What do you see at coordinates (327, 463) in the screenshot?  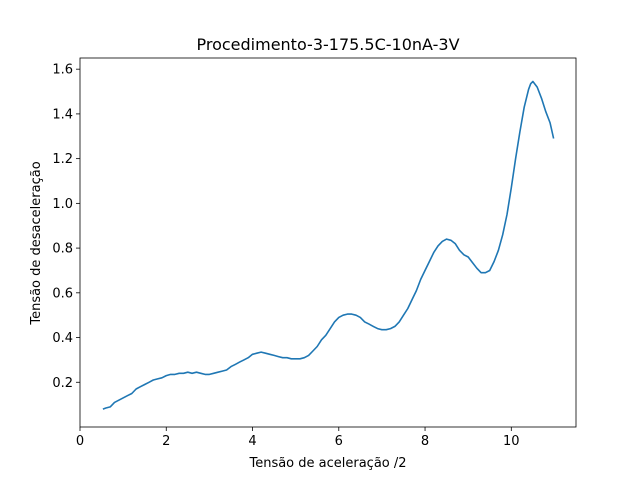 I see `x-axis-label: Tensão de aceleração /2` at bounding box center [327, 463].